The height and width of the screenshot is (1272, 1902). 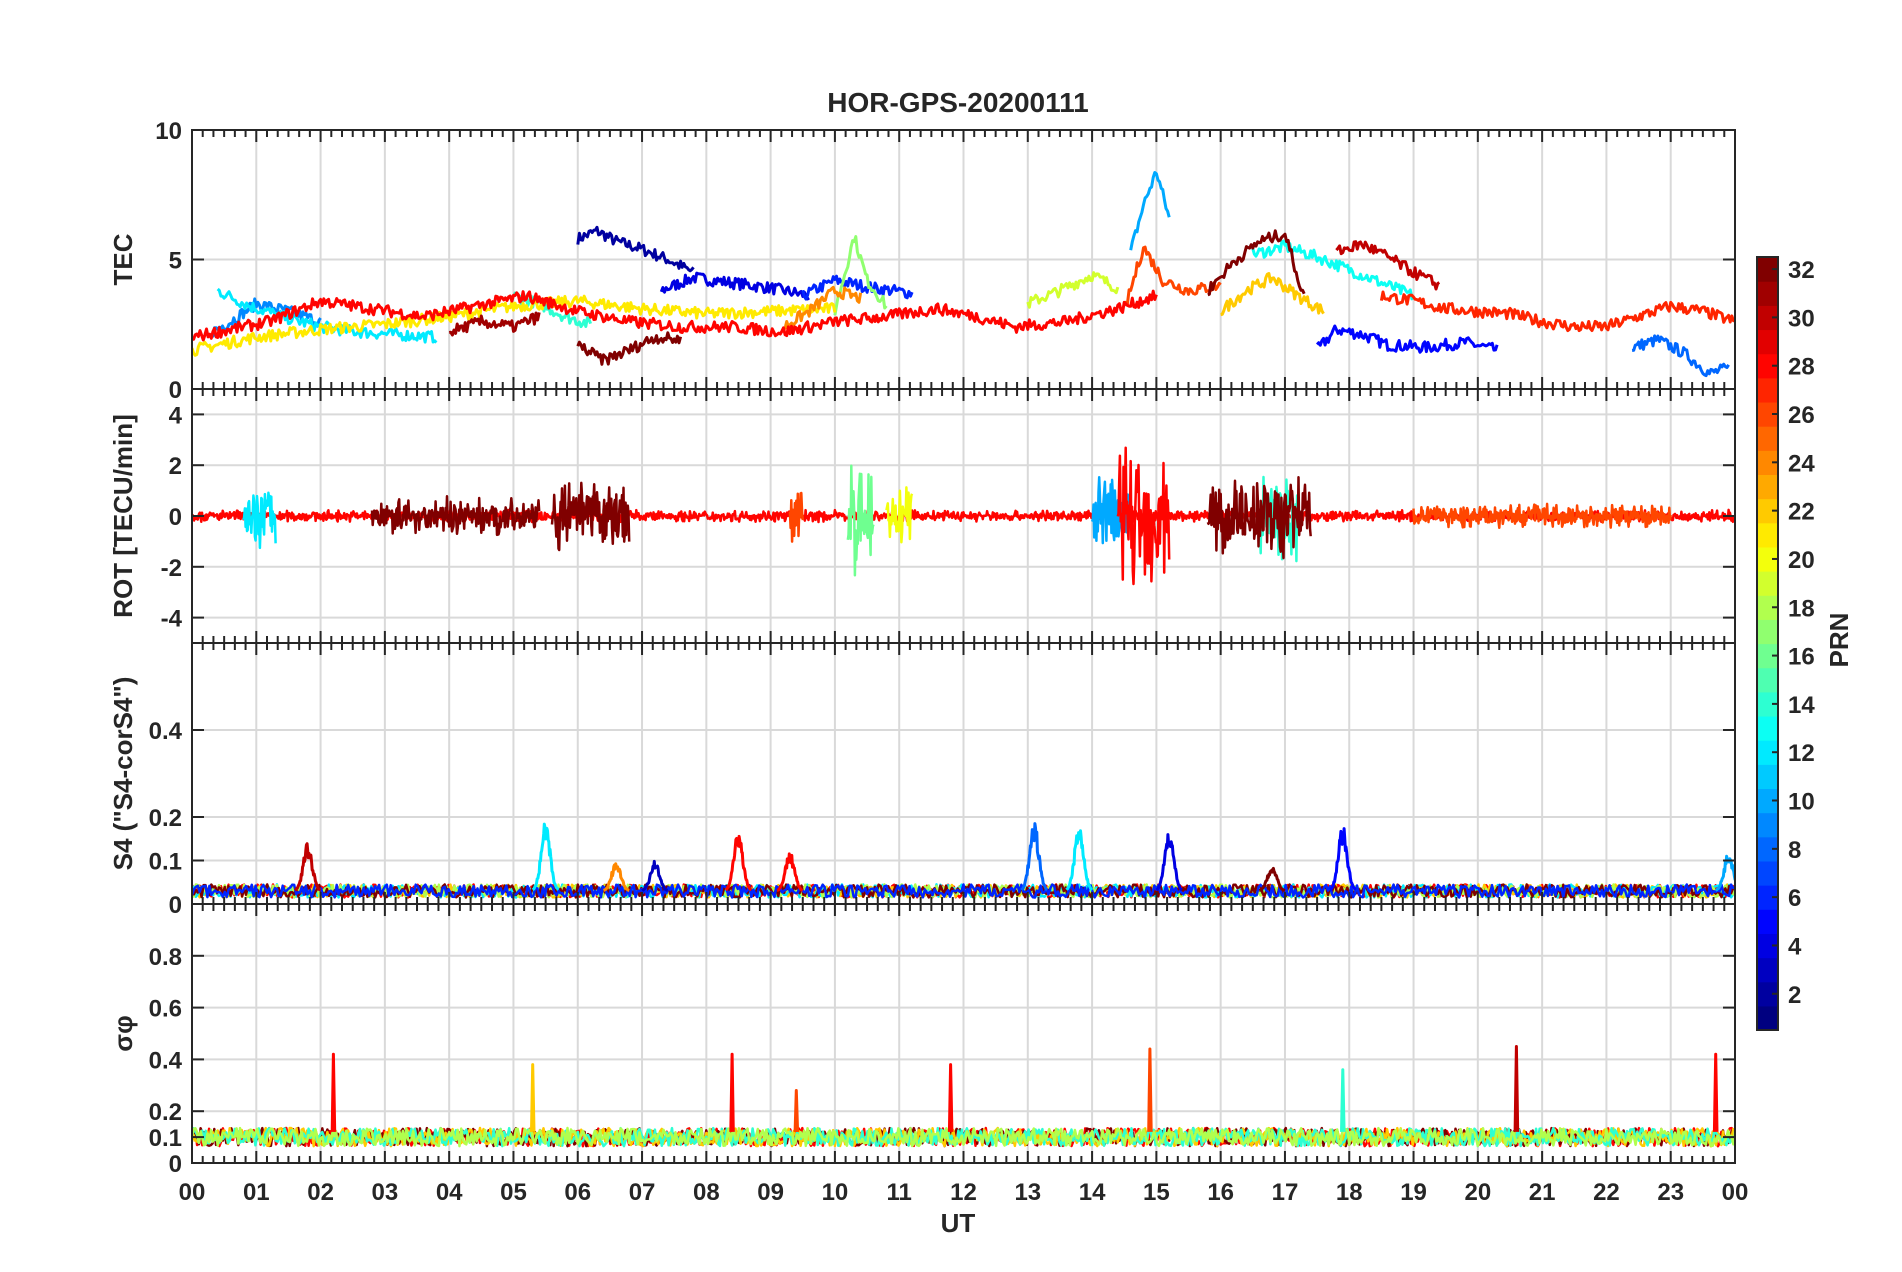 What do you see at coordinates (1092, 1192) in the screenshot?
I see `x-tick-label: 14` at bounding box center [1092, 1192].